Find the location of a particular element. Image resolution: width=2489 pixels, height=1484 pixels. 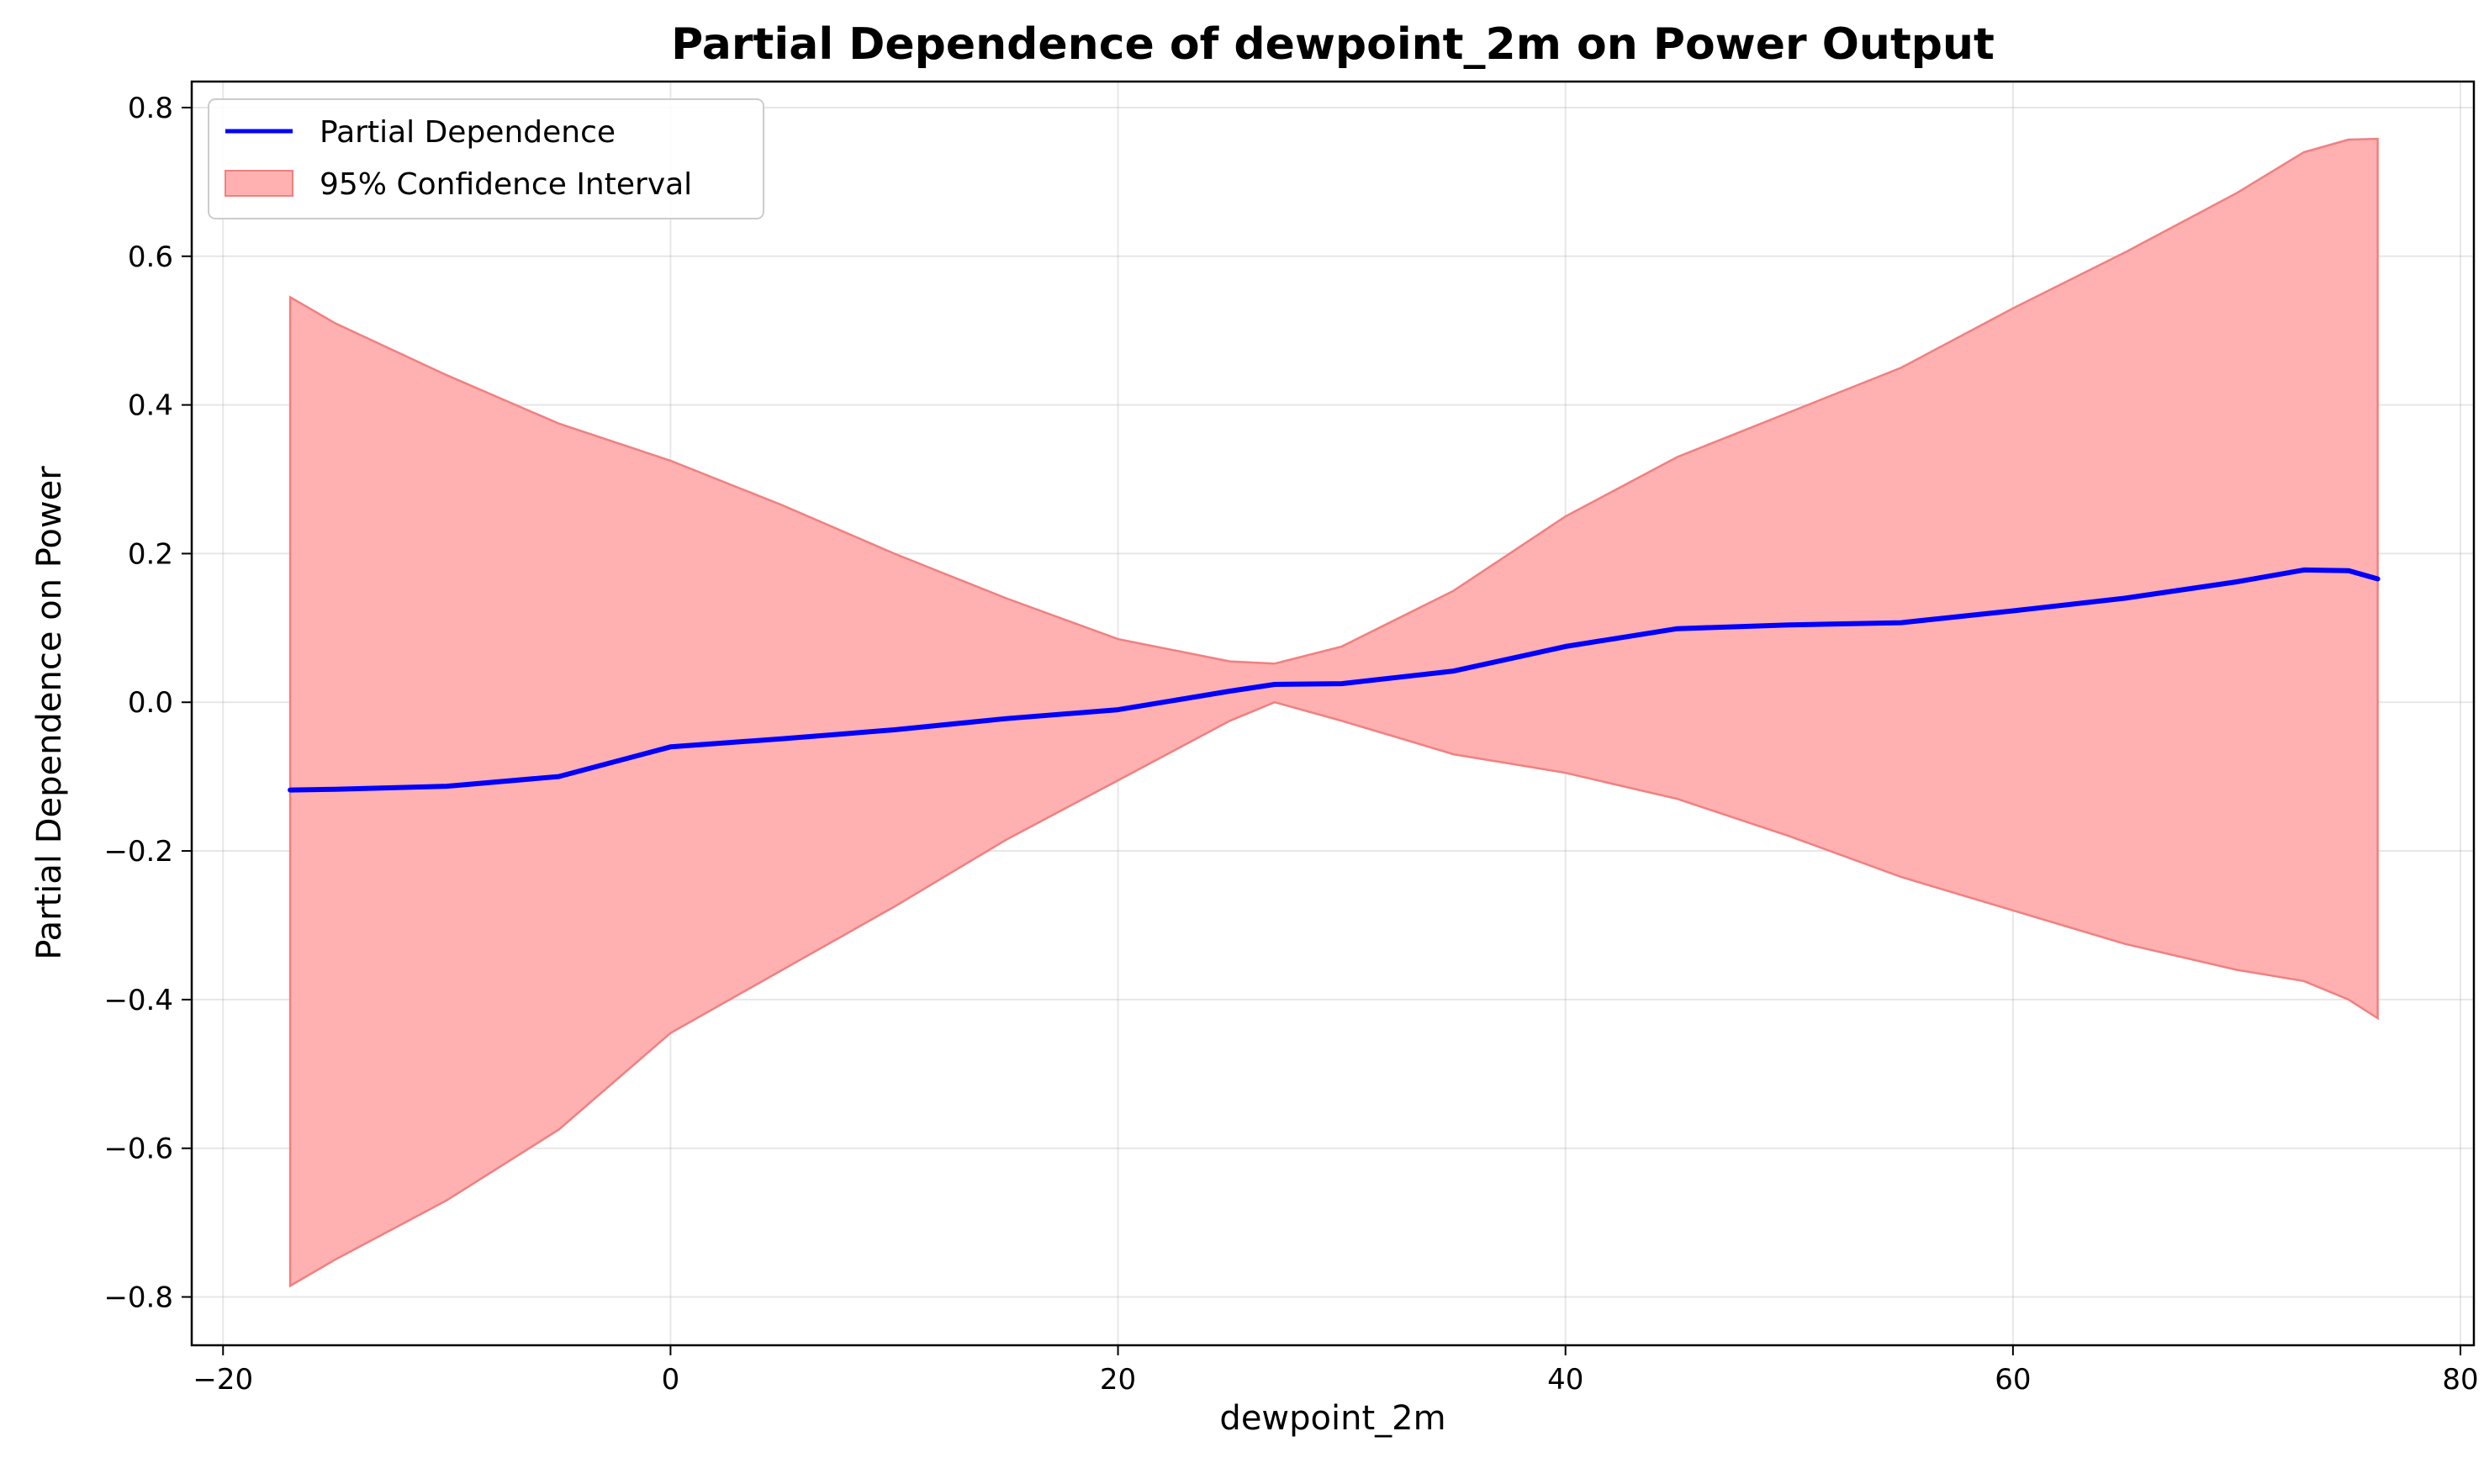

y-tick-label: 0.0 is located at coordinates (150, 703).